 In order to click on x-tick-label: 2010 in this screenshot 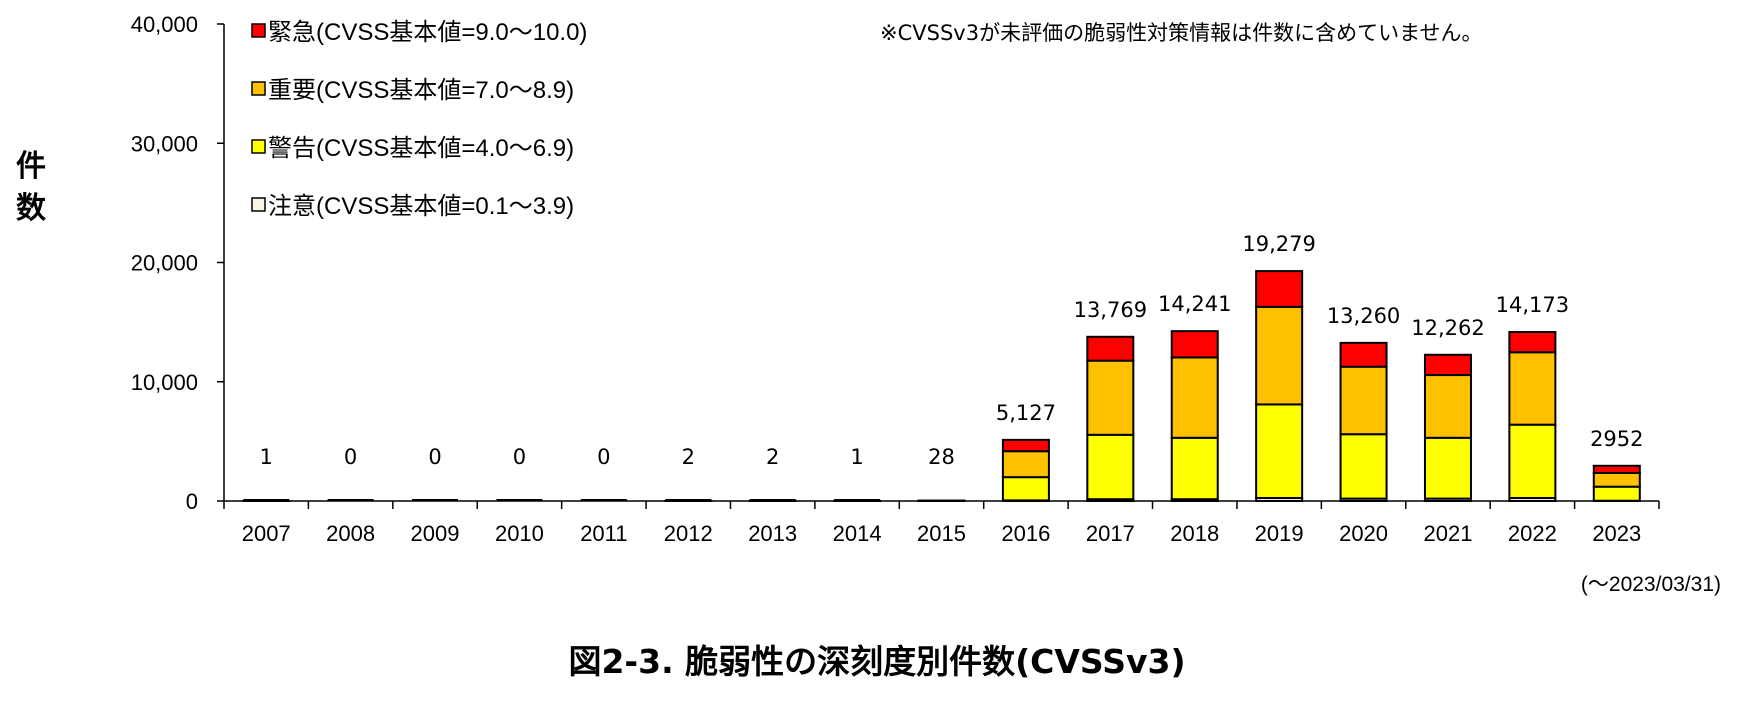, I will do `click(519, 533)`.